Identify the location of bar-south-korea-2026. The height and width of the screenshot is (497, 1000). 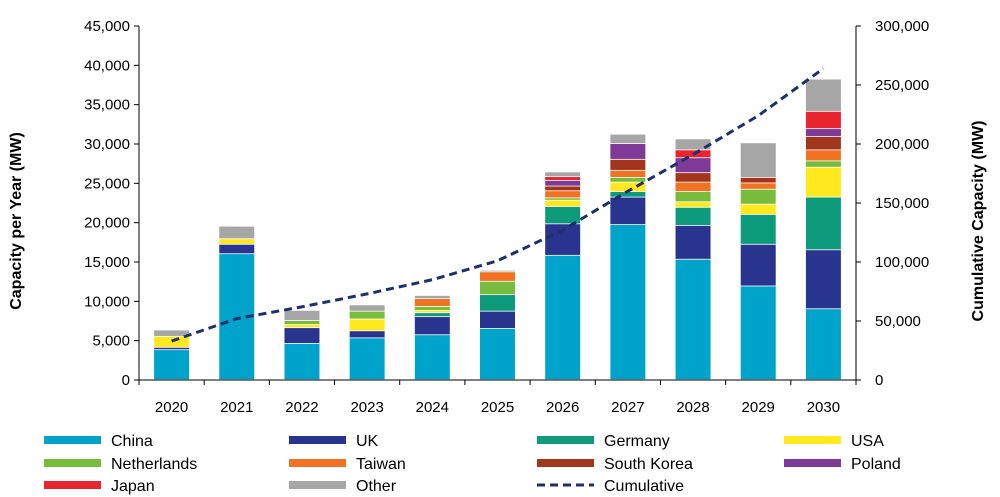
(563, 188).